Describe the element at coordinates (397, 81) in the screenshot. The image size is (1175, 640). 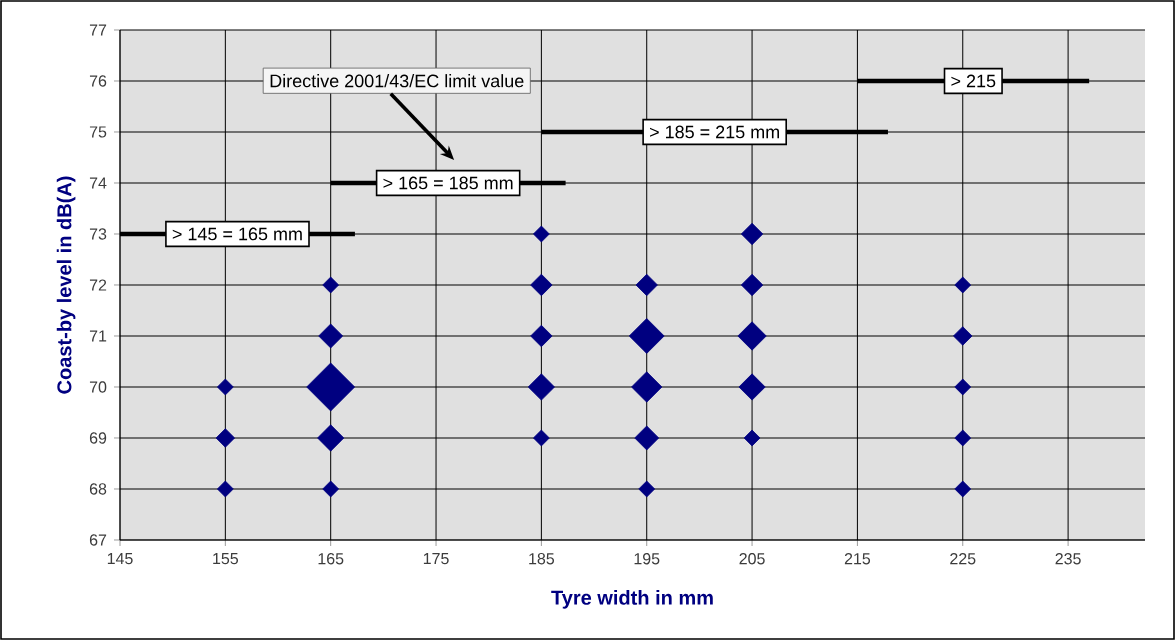
I see `annotation: Directive 2001/43/EC limit value` at that location.